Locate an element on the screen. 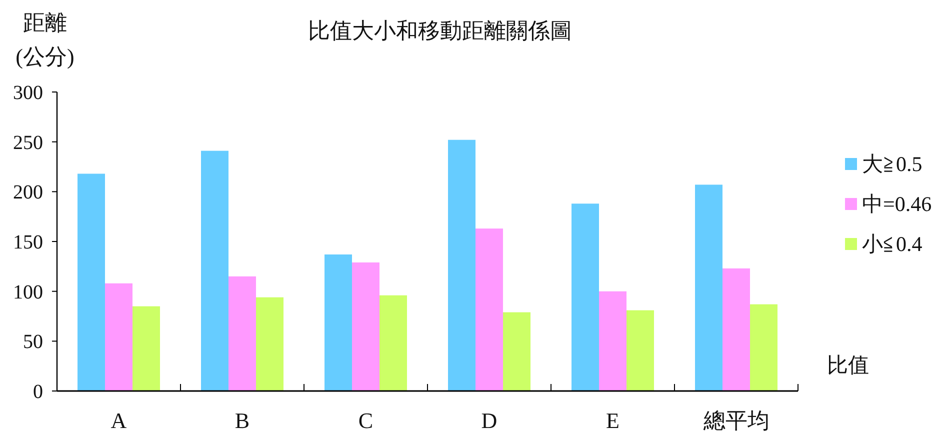 The image size is (939, 441). y-tick-label: 200 is located at coordinates (28, 193).